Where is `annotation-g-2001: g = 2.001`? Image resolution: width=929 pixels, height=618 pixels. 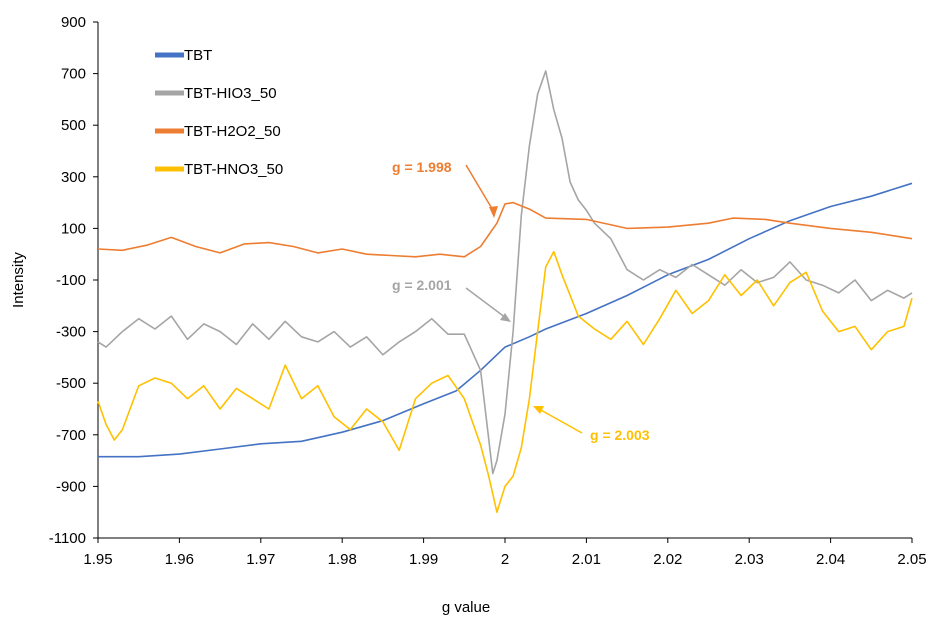 annotation-g-2001: g = 2.001 is located at coordinates (451, 299).